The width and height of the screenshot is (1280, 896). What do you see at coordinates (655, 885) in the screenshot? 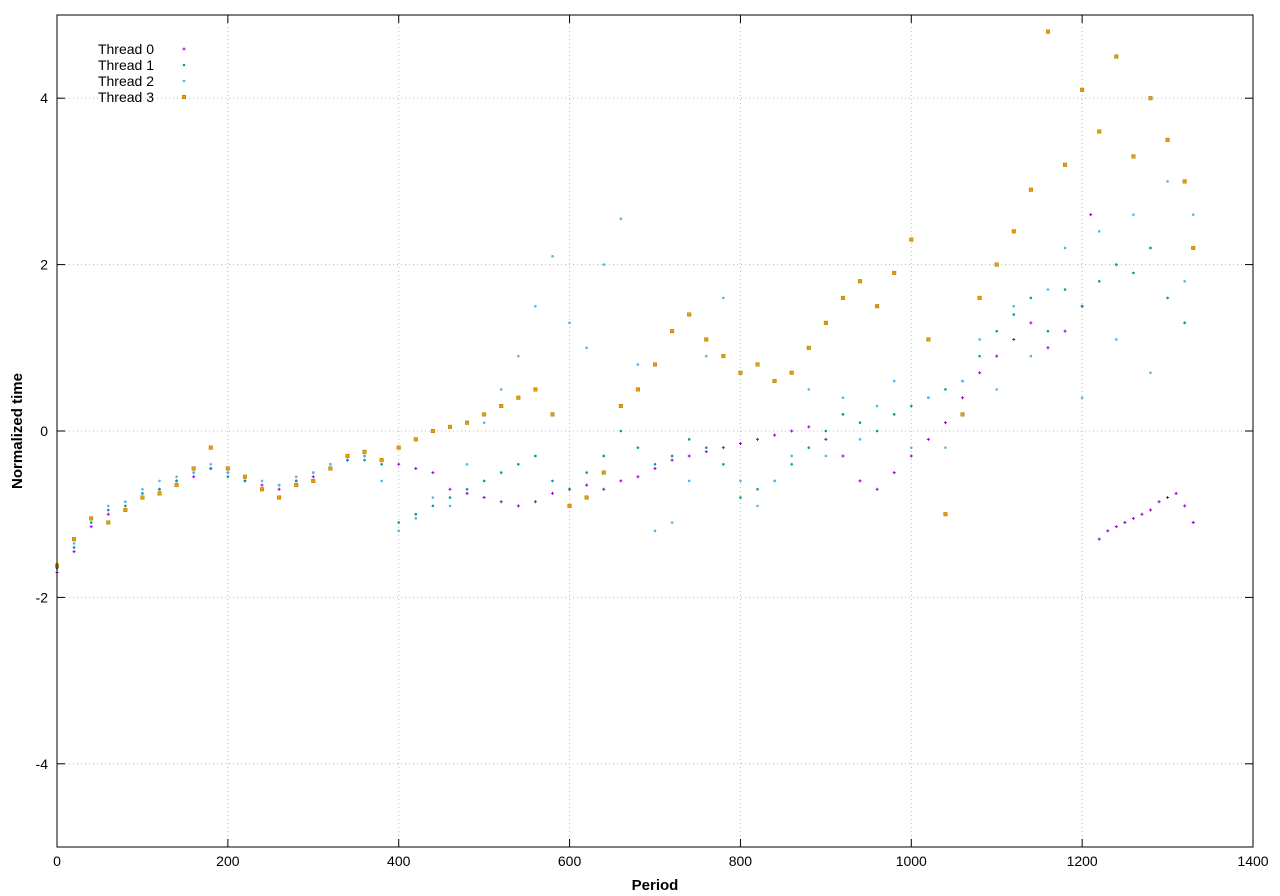
I see `x-axis-title: Period` at bounding box center [655, 885].